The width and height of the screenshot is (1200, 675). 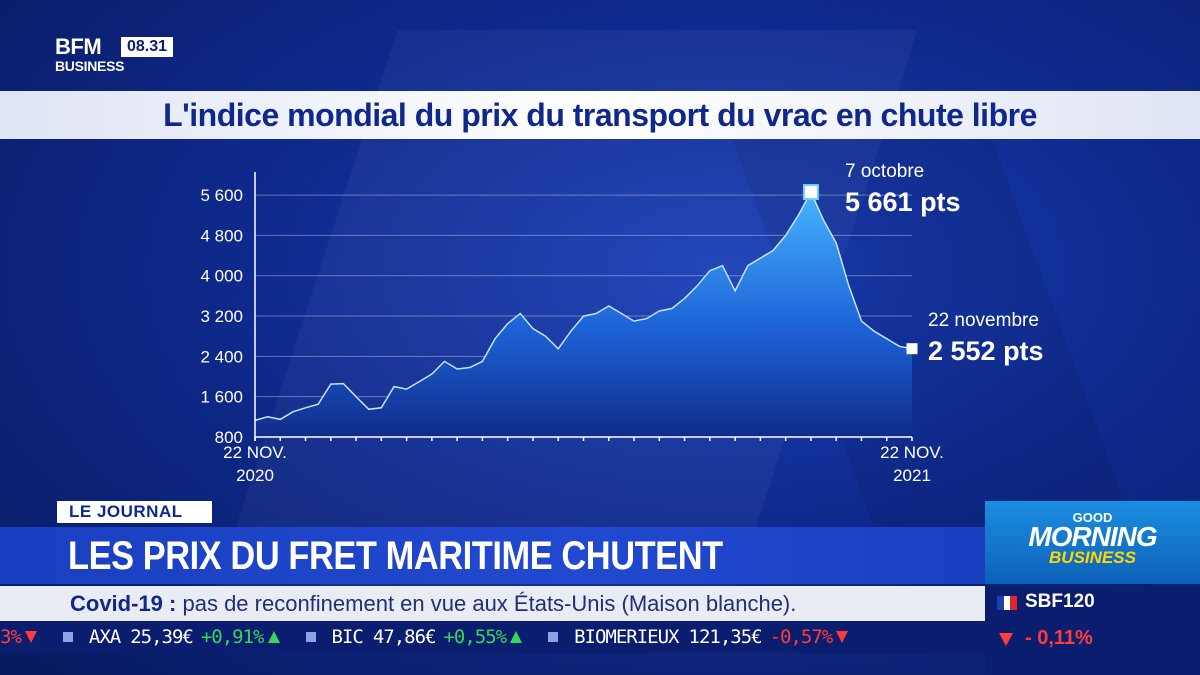 I want to click on headline-bar: LES PRIX DU FRET MARITIME CHUTENT, so click(x=492, y=555).